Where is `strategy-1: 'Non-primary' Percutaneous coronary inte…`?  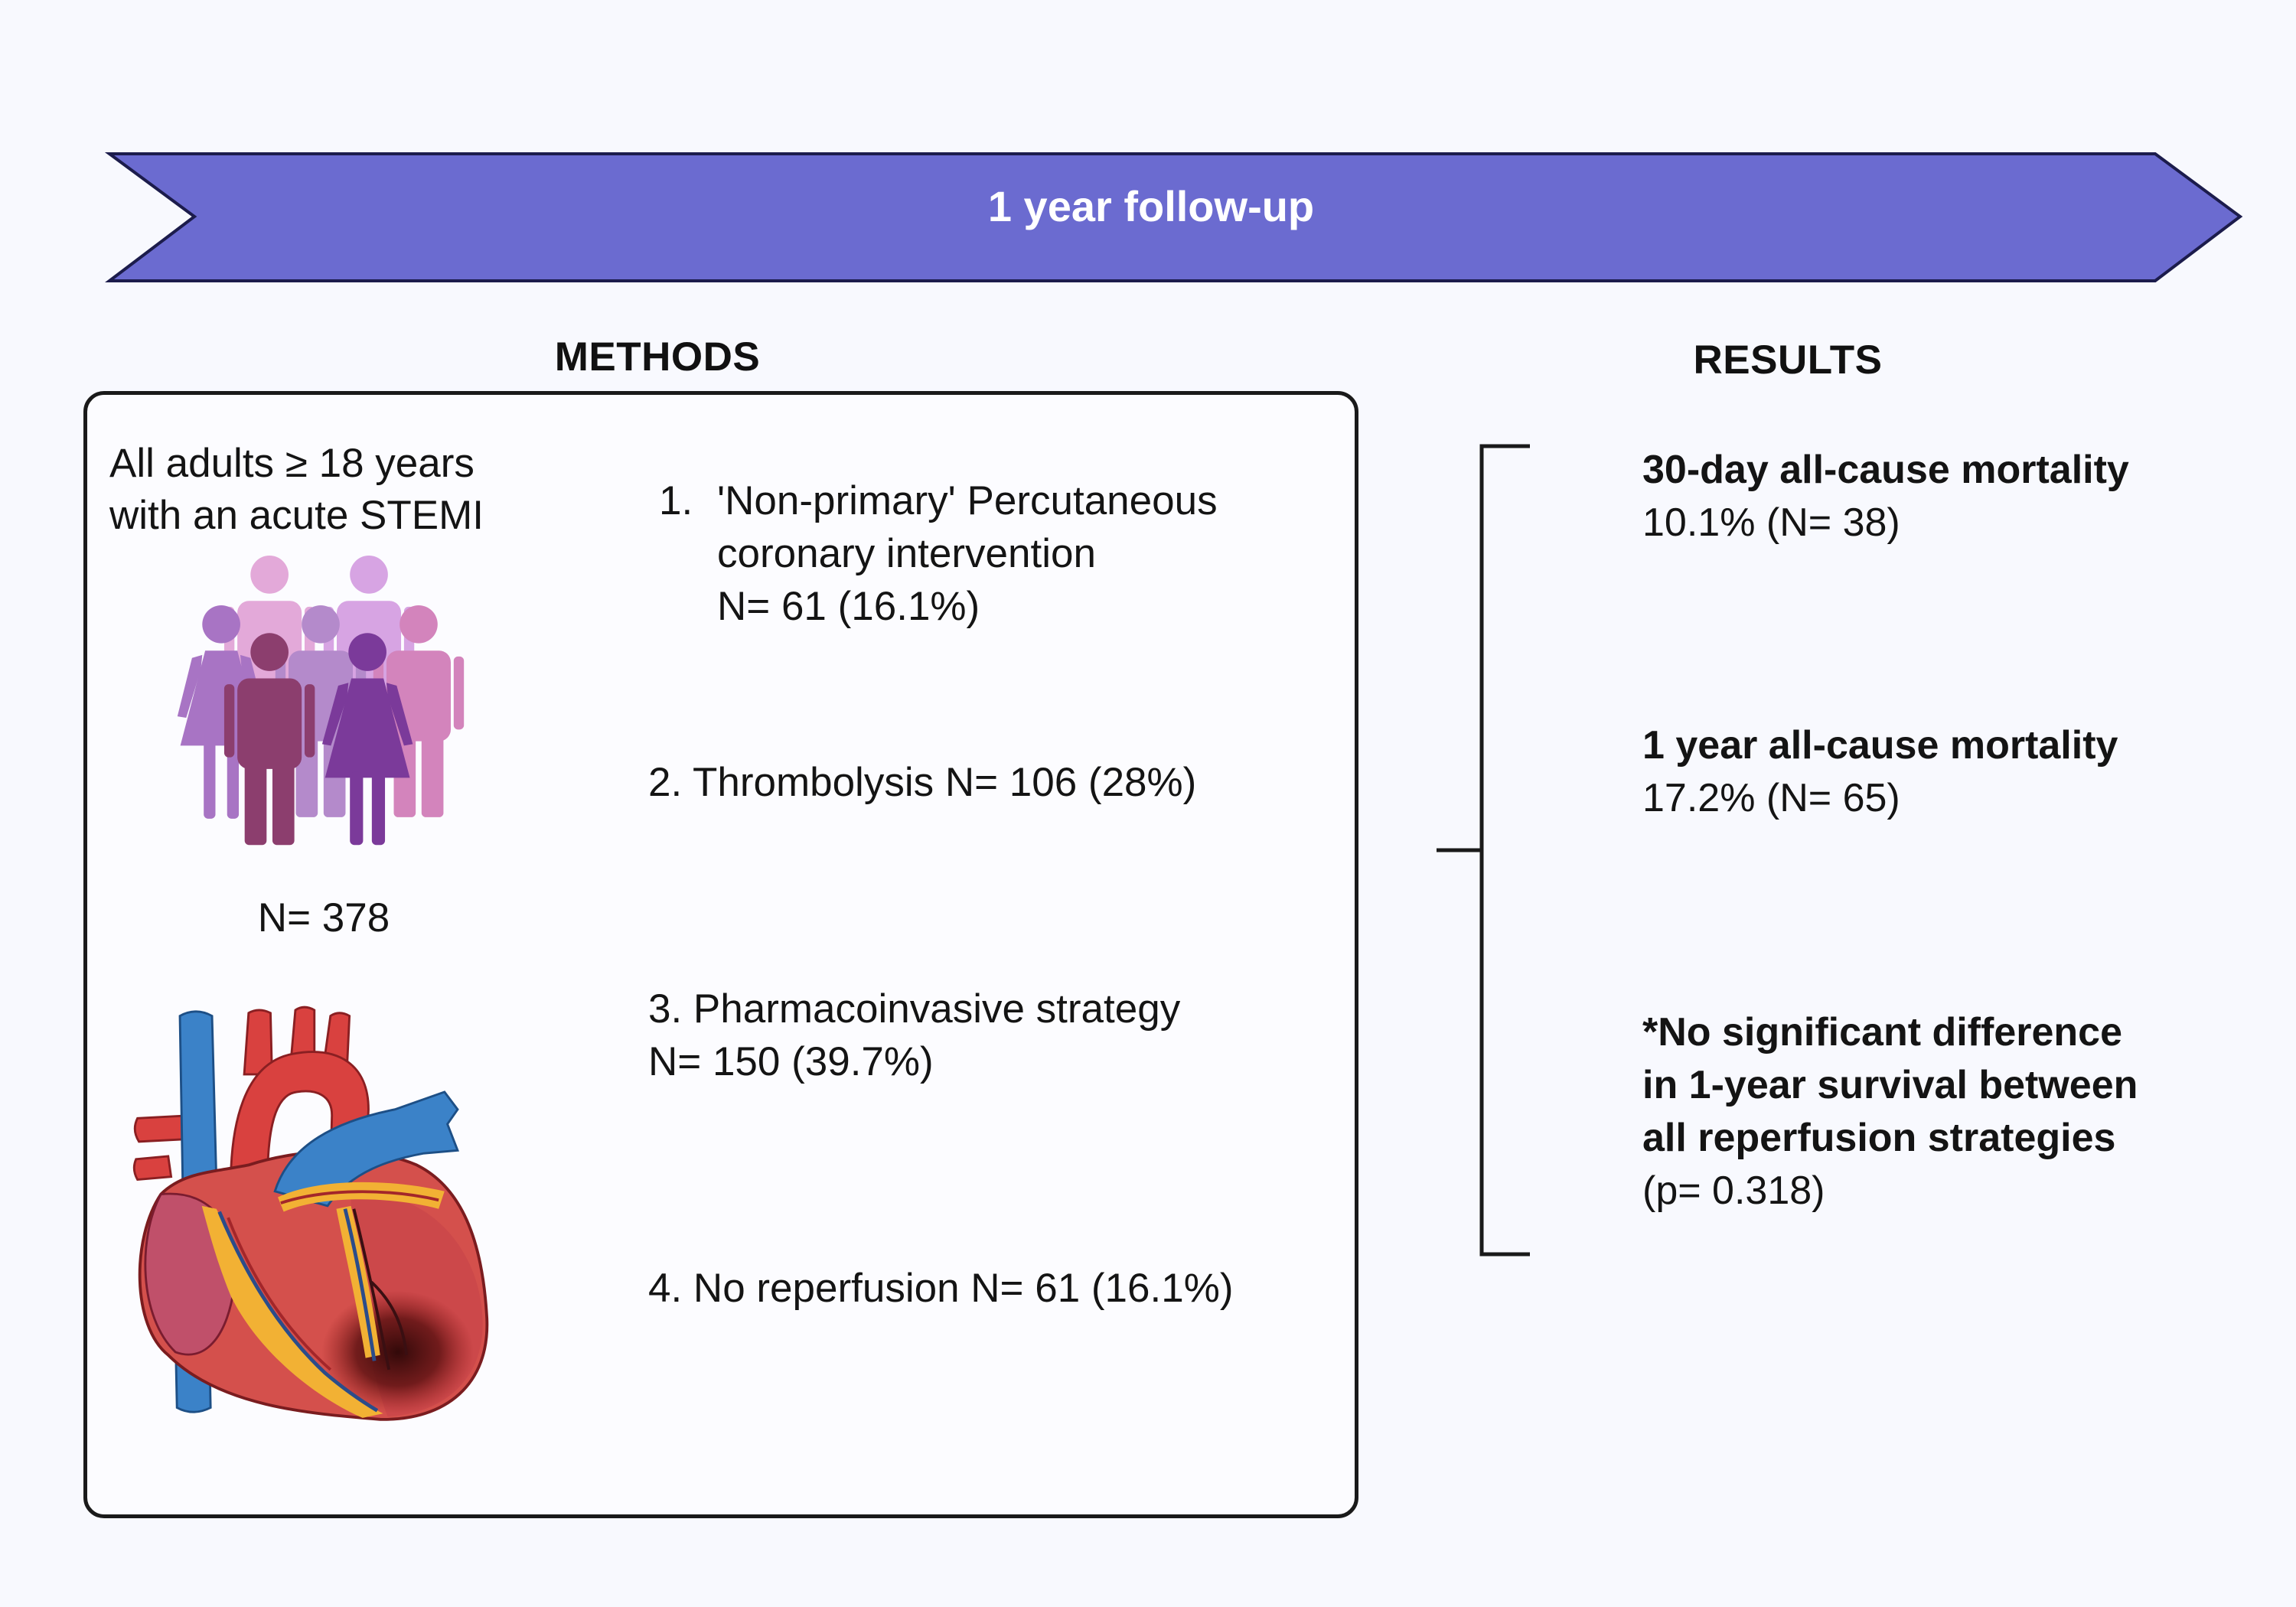
strategy-1: 'Non-primary' Percutaneous coronary inte… is located at coordinates (967, 553).